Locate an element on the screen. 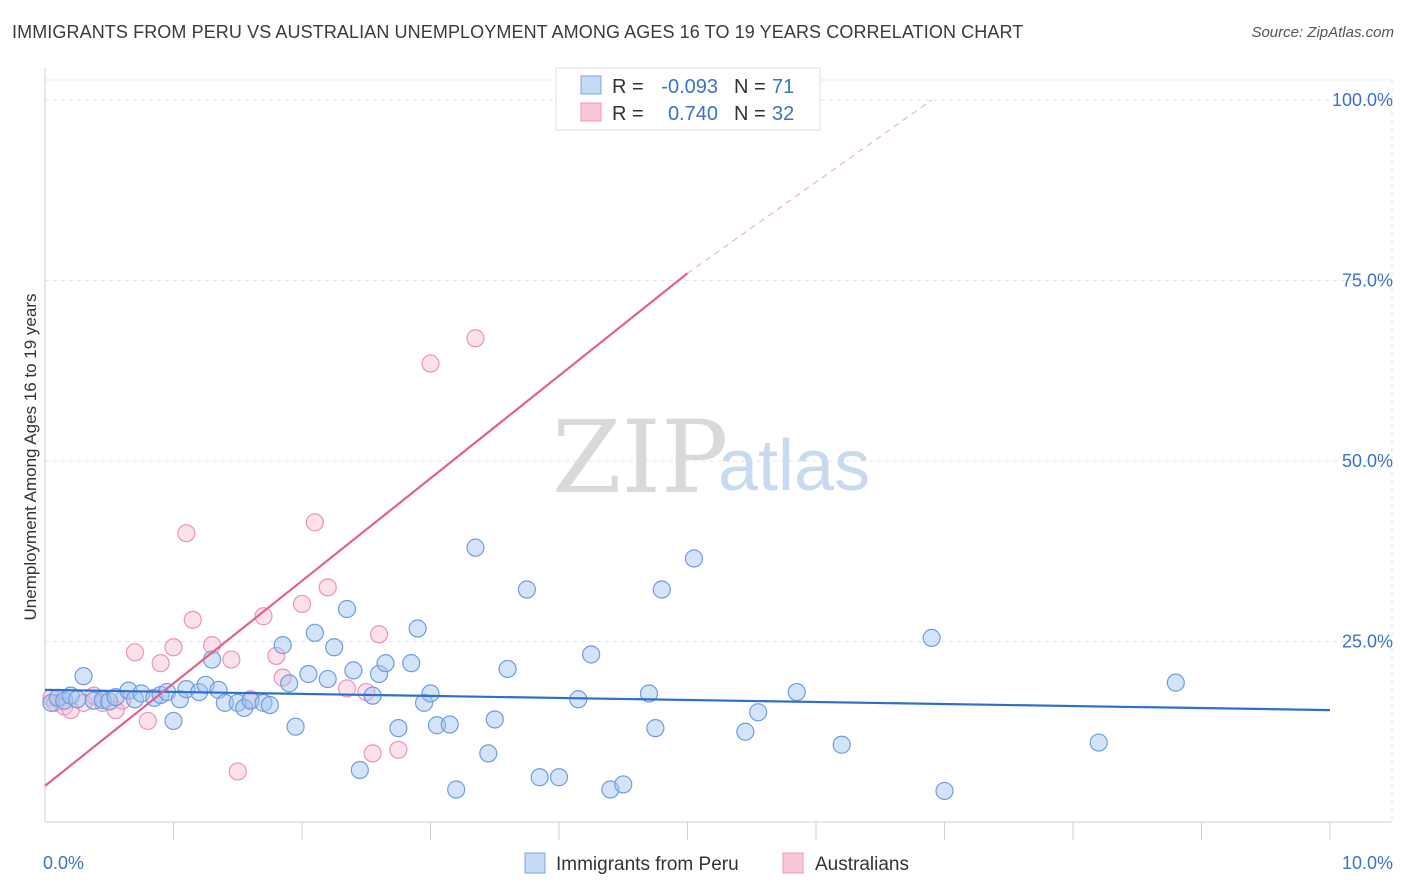  y-tick-label: 25.0% is located at coordinates (1367, 642).